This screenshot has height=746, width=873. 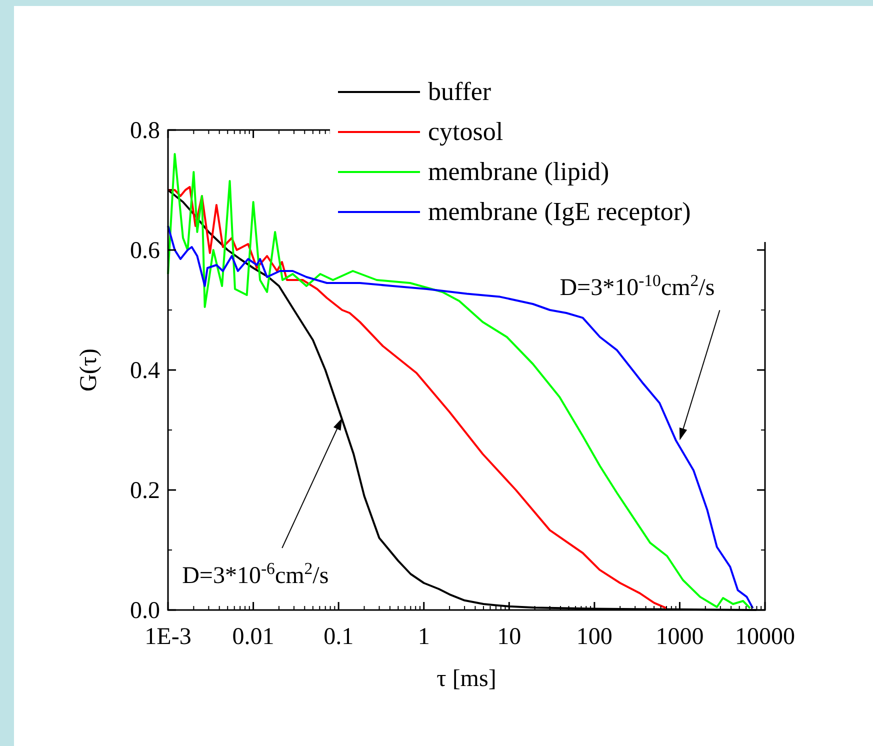 What do you see at coordinates (255, 573) in the screenshot?
I see `annotation: D=3*10$^{-6}$cm$^{2}$/s` at bounding box center [255, 573].